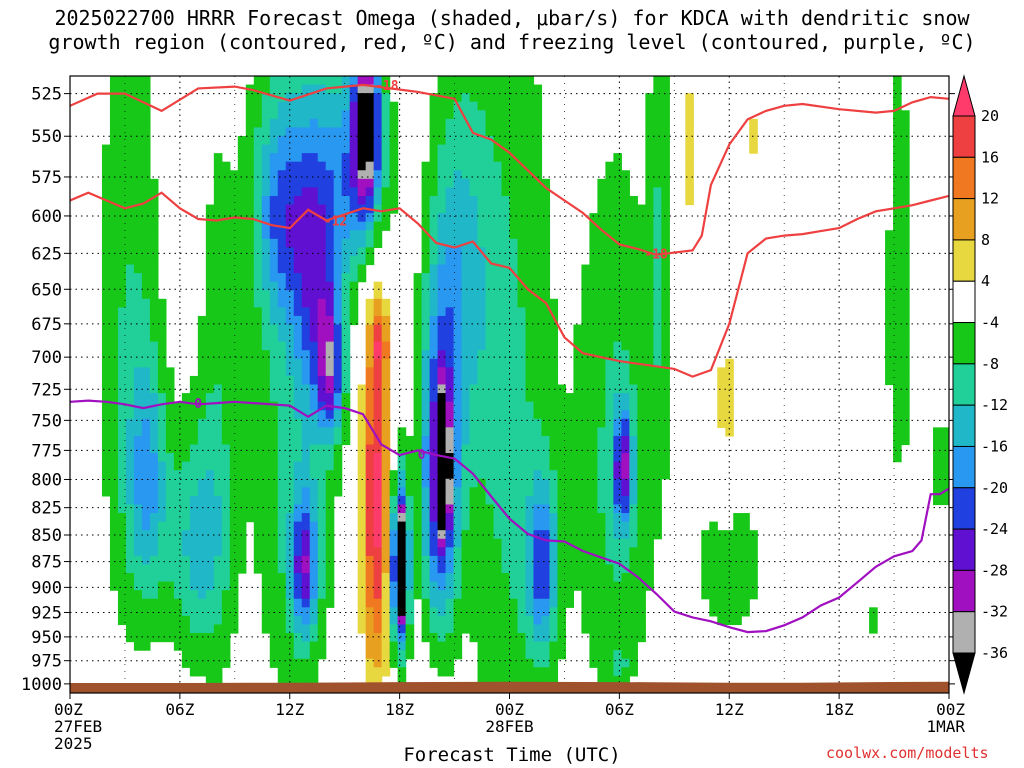 This screenshot has width=1024, height=768. I want to click on y-tick-label: 750, so click(46, 421).